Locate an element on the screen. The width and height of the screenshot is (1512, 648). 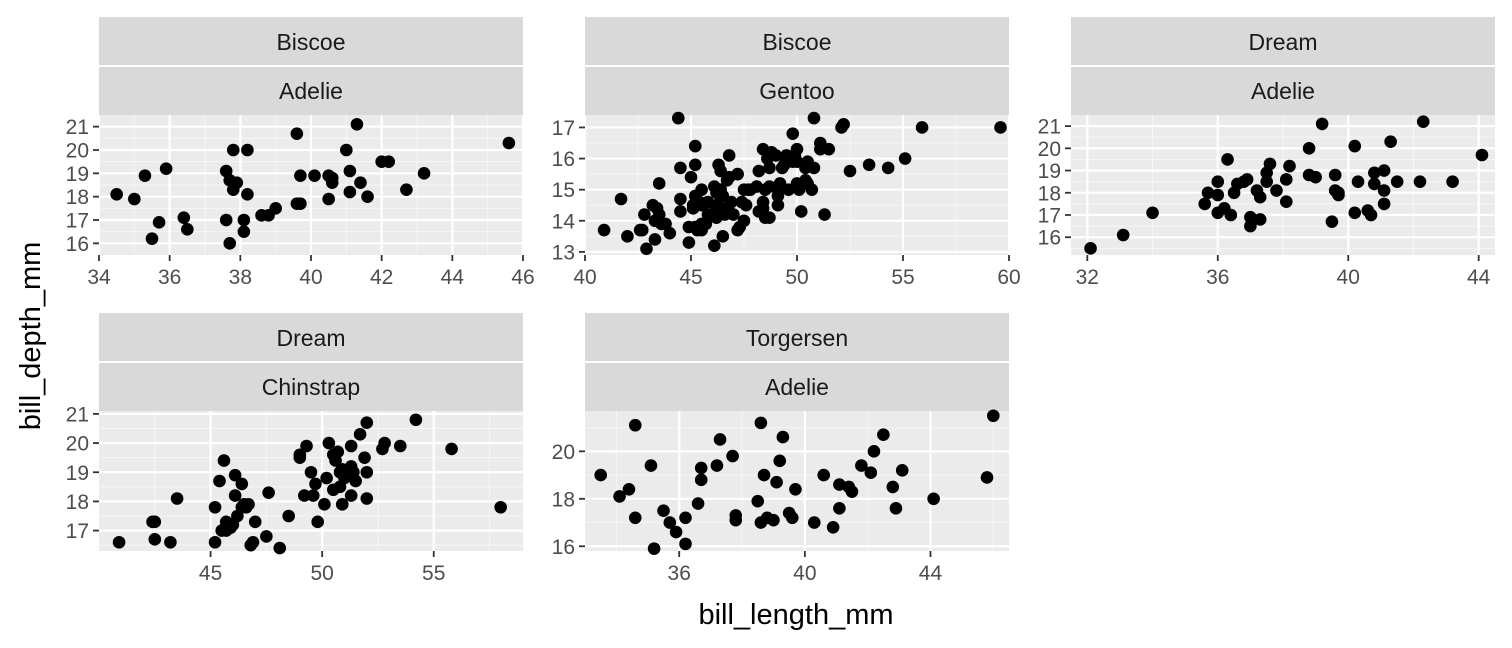
y-tick-label: 14 is located at coordinates (564, 221).